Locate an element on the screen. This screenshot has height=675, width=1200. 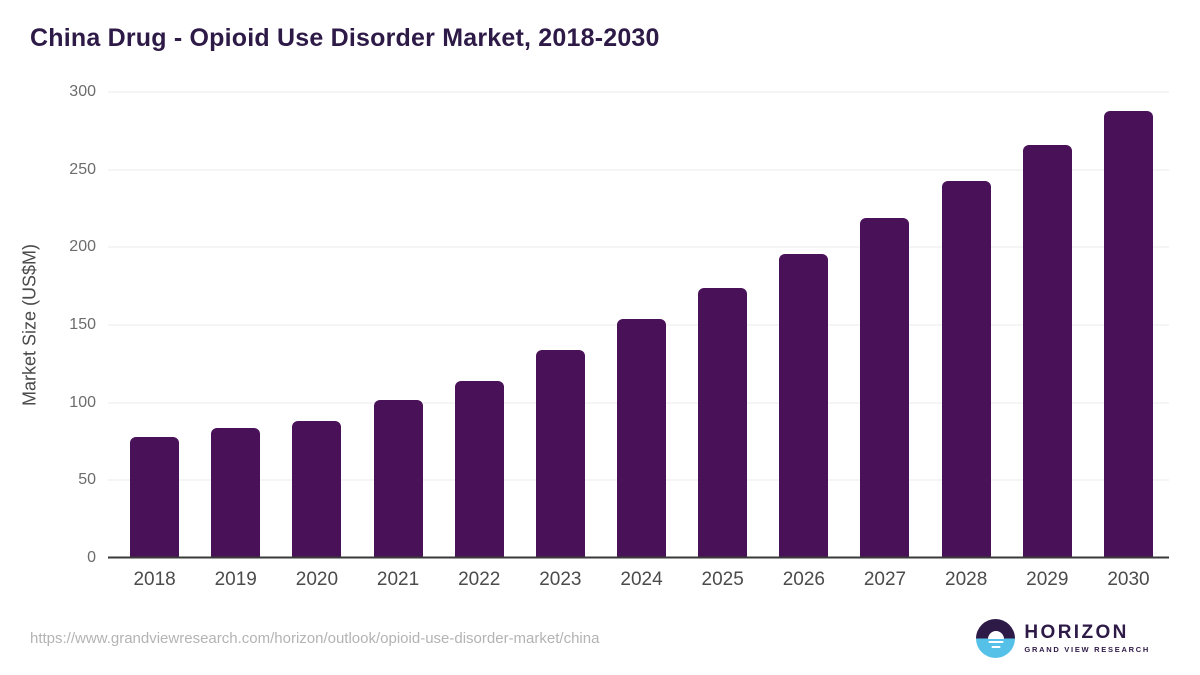
x-label-slot: 2030 is located at coordinates (1128, 580).